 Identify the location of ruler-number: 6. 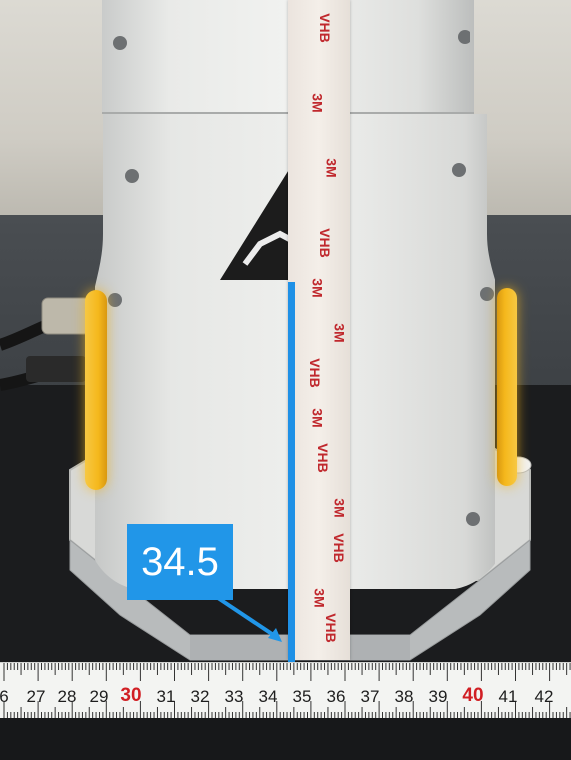
(4, 696).